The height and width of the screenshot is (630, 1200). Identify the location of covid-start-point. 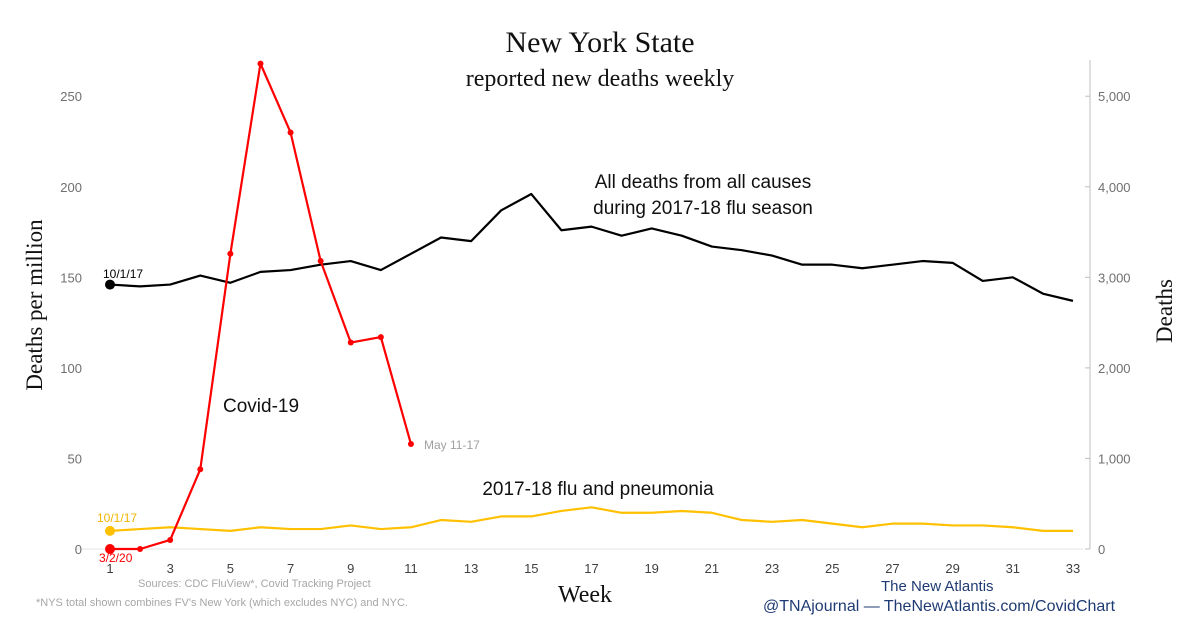
(110, 549).